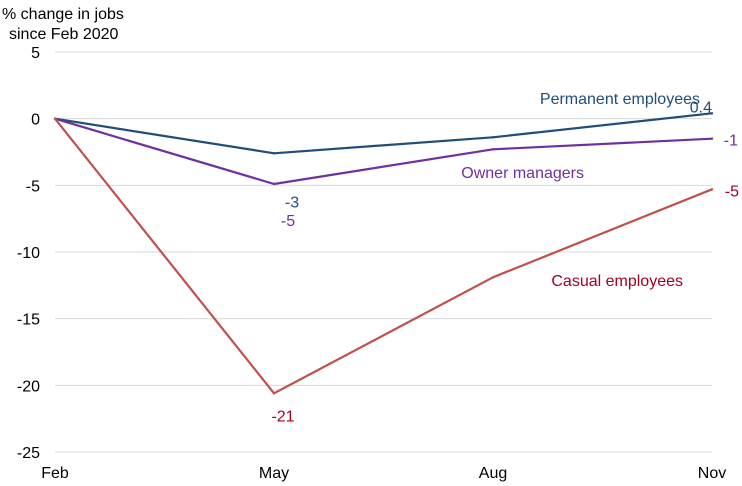 The height and width of the screenshot is (486, 742). What do you see at coordinates (35, 120) in the screenshot?
I see `y-tick-label: 0` at bounding box center [35, 120].